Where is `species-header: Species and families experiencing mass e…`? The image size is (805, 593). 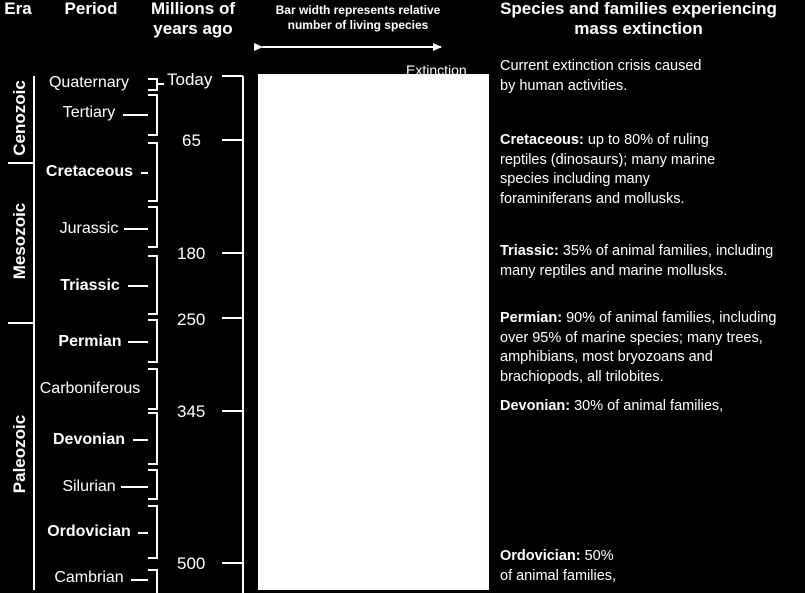 species-header: Species and families experiencing mass e… is located at coordinates (635, 19).